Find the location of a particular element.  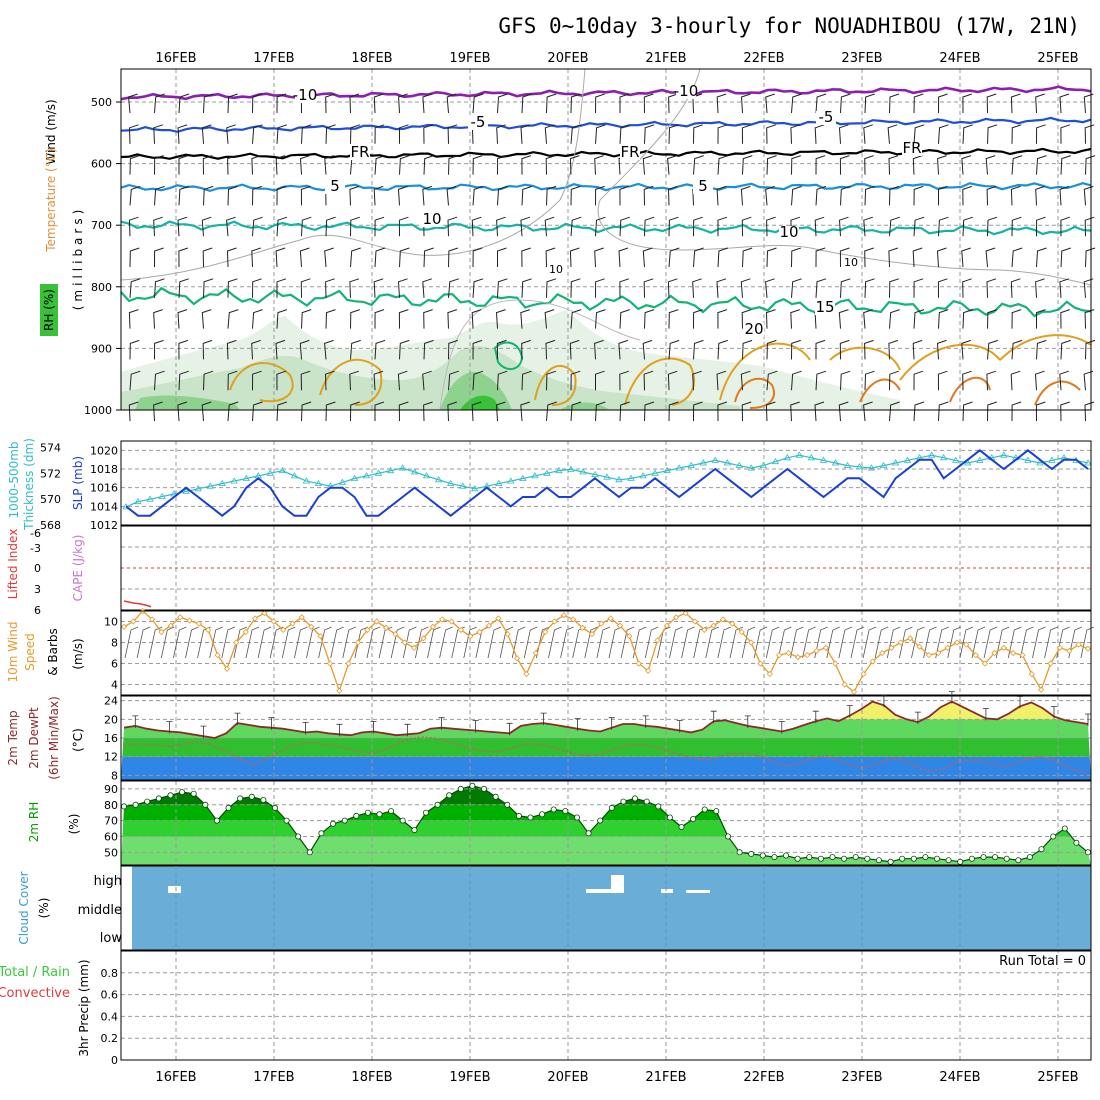

date-label: 18FEB is located at coordinates (371, 58).